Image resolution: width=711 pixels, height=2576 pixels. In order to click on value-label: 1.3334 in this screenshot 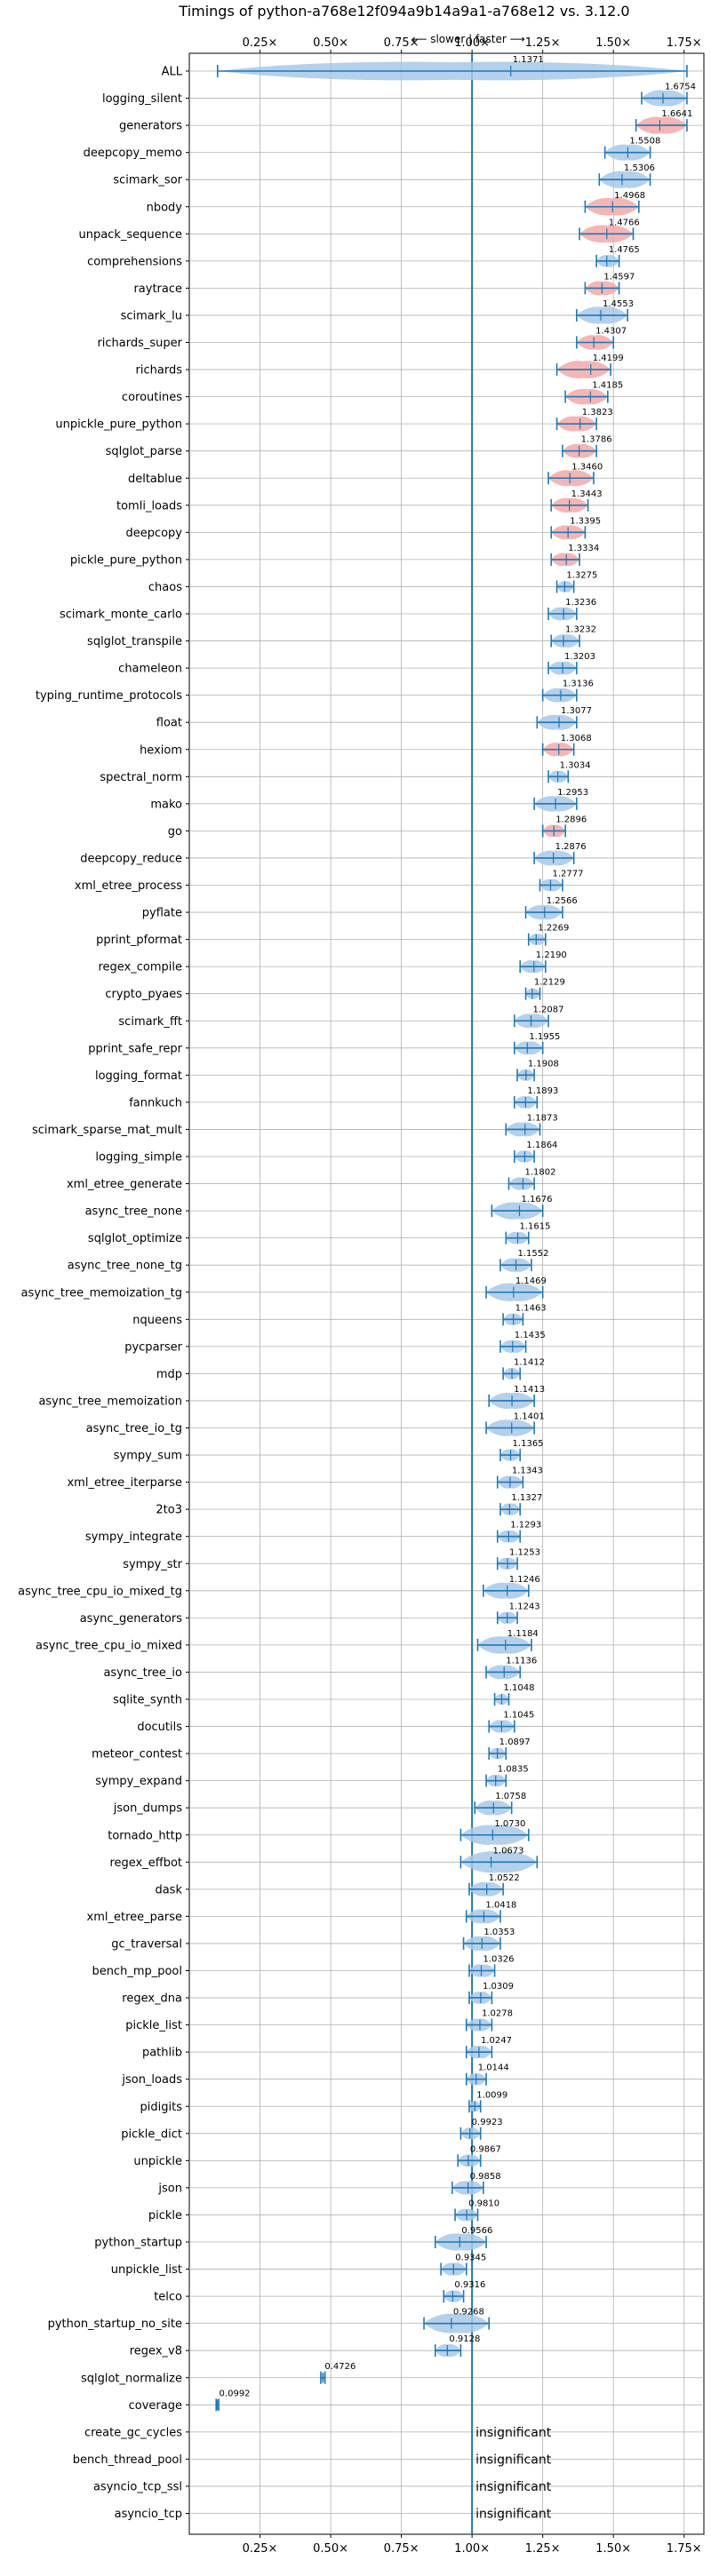, I will do `click(583, 548)`.